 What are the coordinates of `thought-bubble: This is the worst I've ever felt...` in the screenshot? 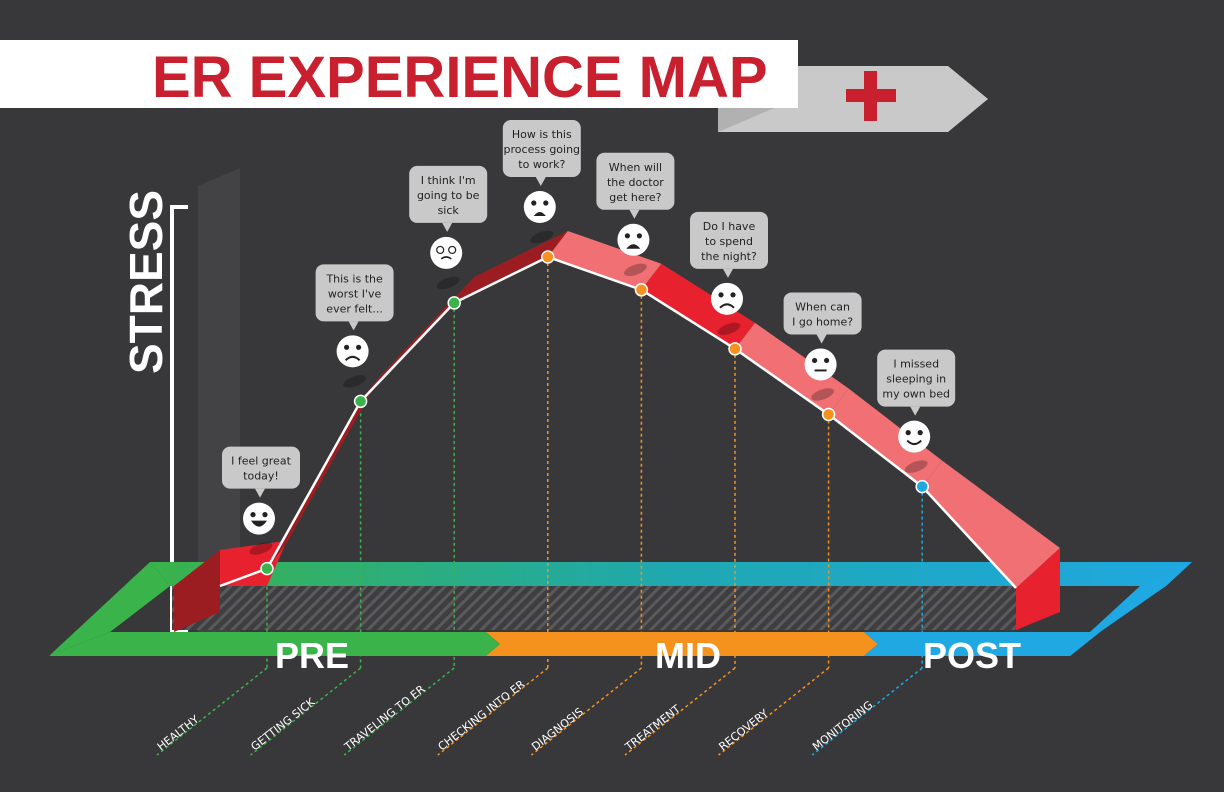 It's located at (354, 297).